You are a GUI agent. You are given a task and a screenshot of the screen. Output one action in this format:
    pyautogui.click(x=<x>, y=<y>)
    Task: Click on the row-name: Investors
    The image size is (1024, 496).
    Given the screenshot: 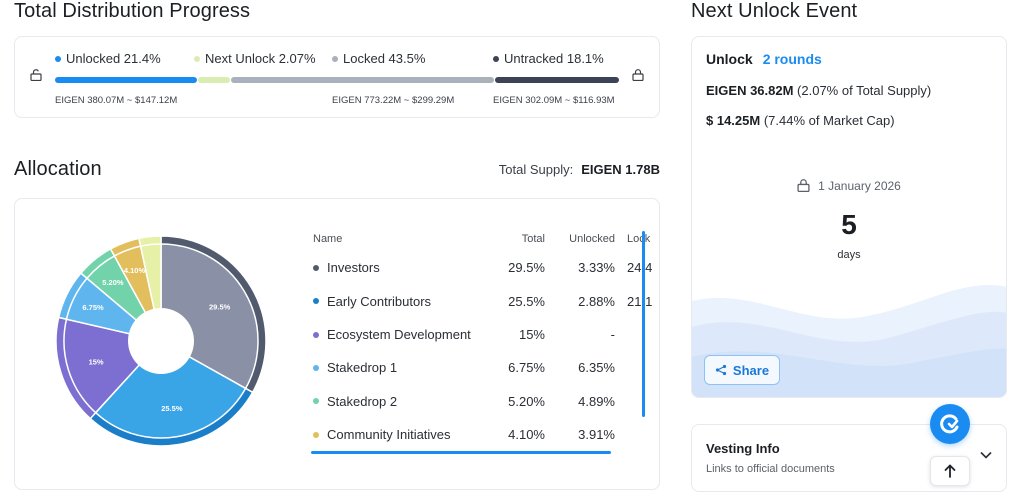 What is the action you would take?
    pyautogui.click(x=402, y=267)
    